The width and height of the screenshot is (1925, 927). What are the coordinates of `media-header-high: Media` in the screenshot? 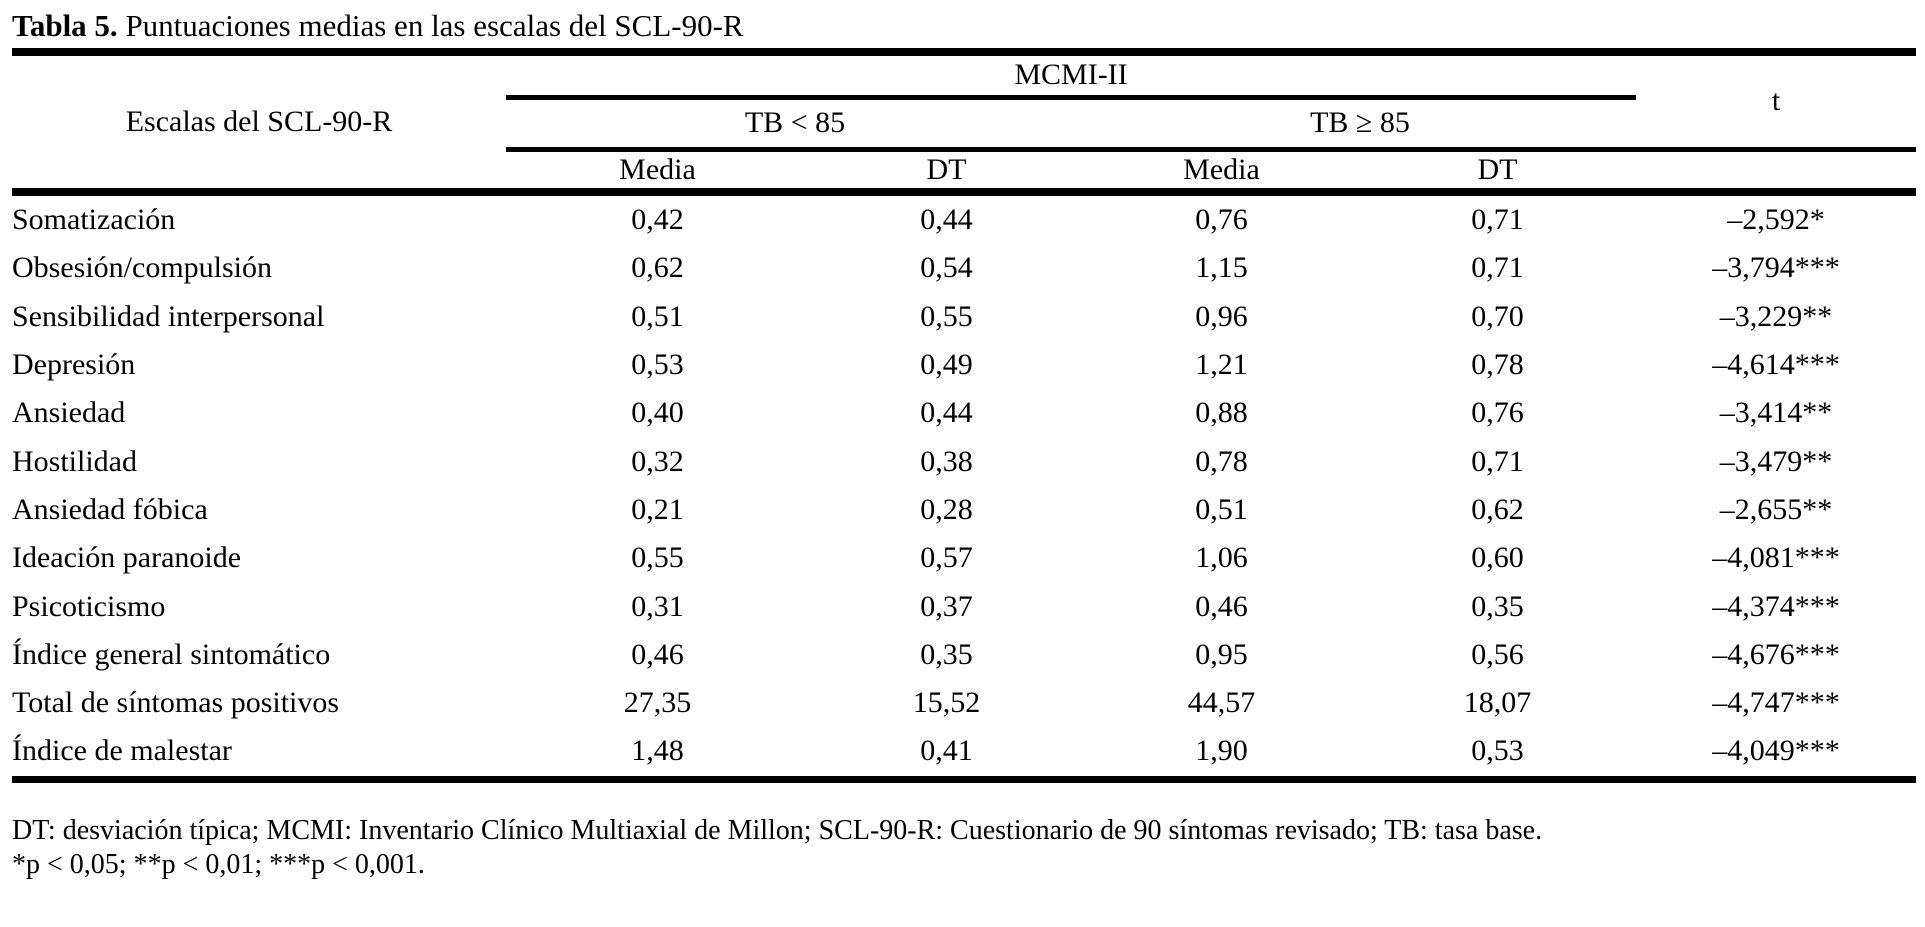 It's located at (1221, 172).